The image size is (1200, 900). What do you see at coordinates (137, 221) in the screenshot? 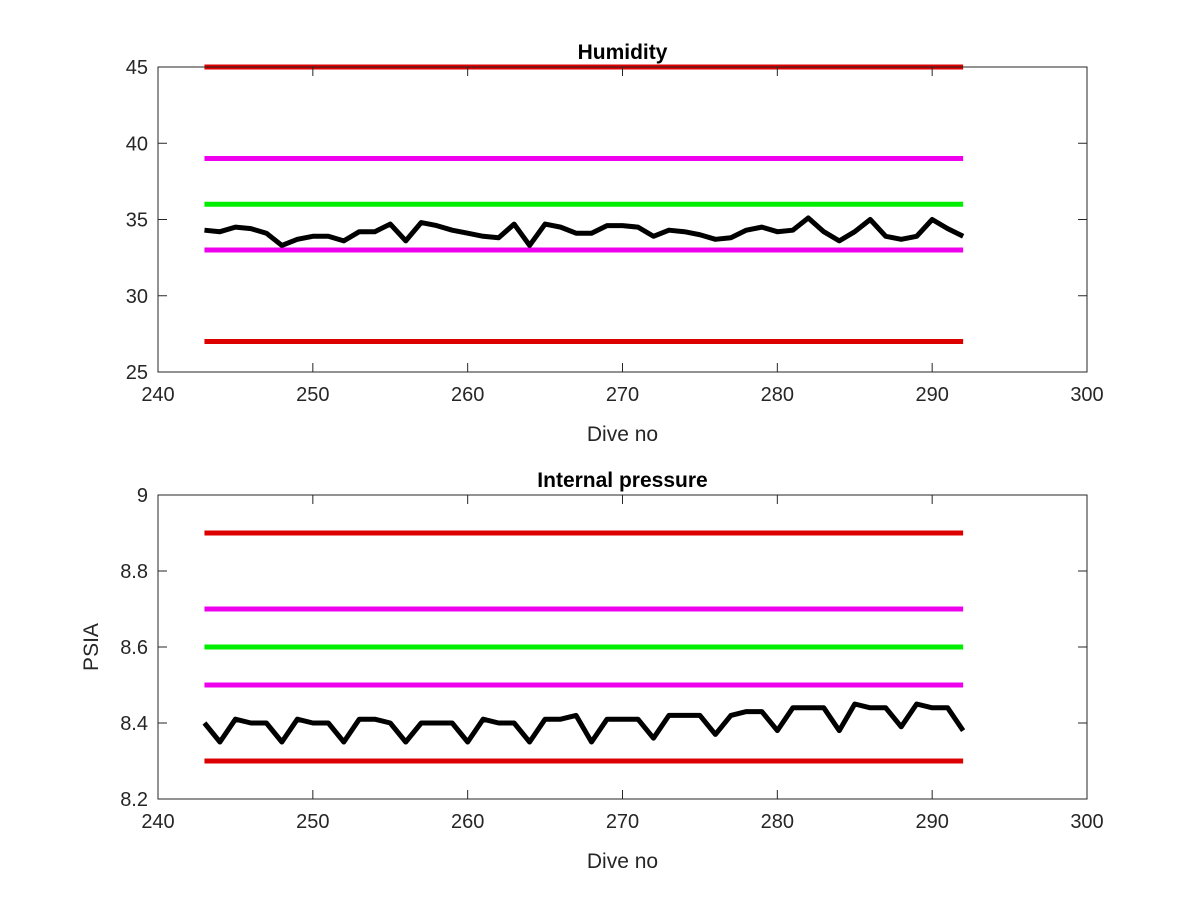
I see `y-tick-label: 35` at bounding box center [137, 221].